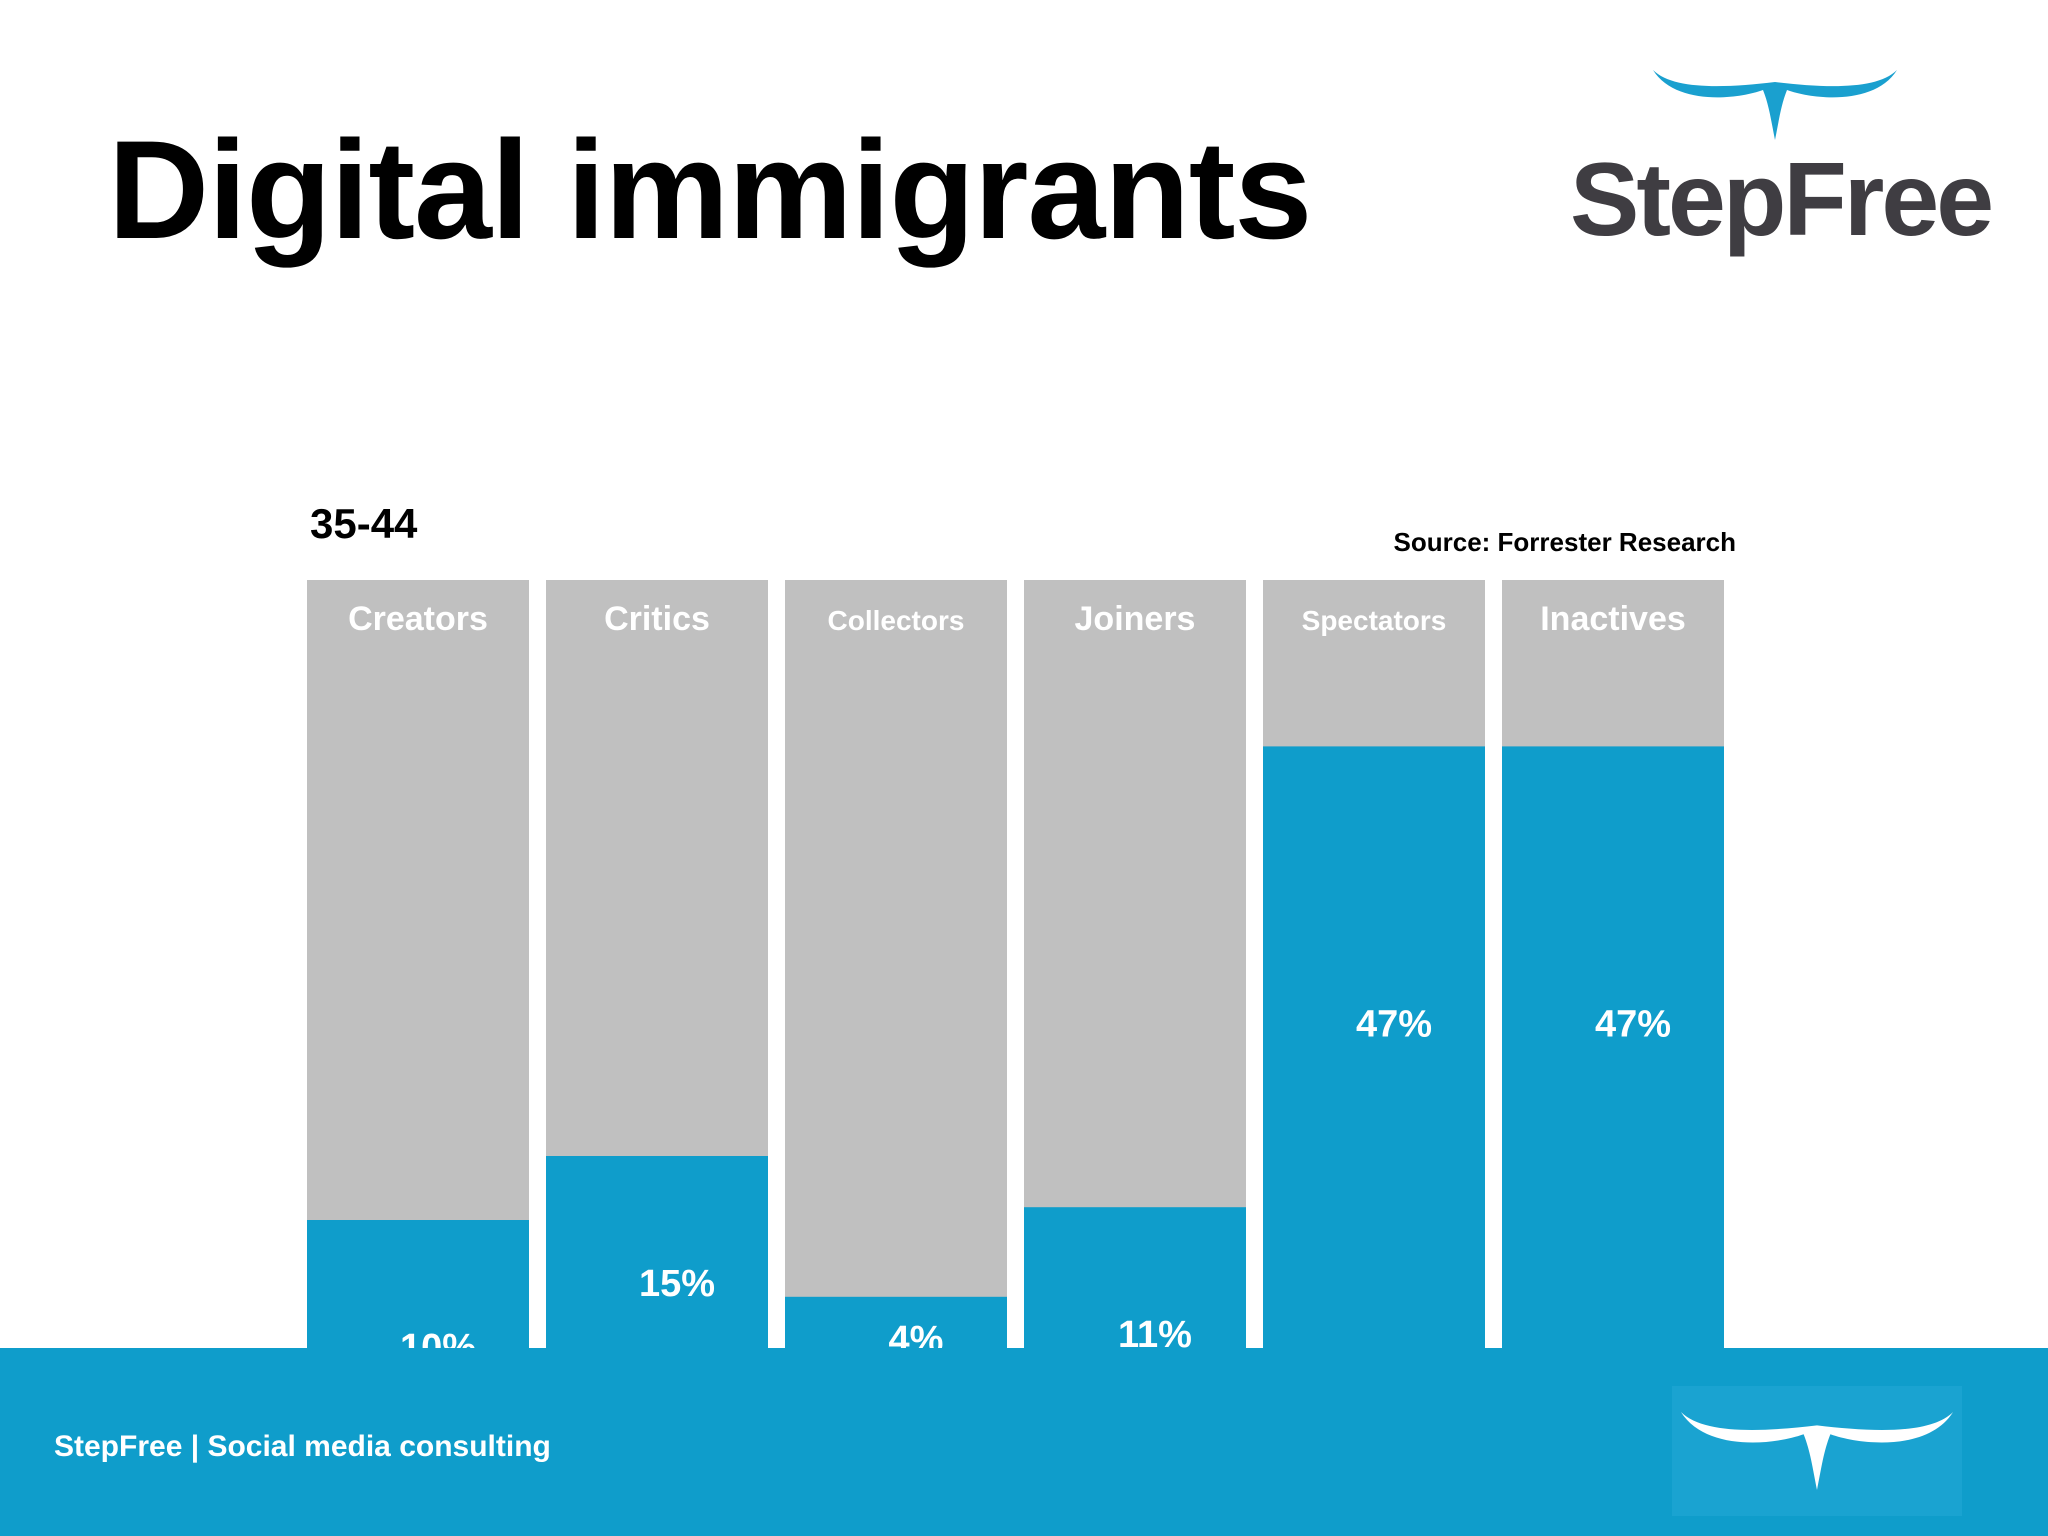 The height and width of the screenshot is (1536, 2048). What do you see at coordinates (1633, 1024) in the screenshot?
I see `value-label-inactives: 47%` at bounding box center [1633, 1024].